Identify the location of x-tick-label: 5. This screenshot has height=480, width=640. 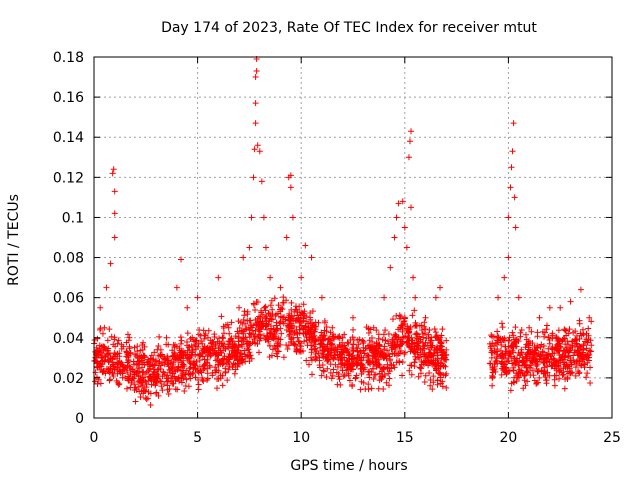
(197, 438).